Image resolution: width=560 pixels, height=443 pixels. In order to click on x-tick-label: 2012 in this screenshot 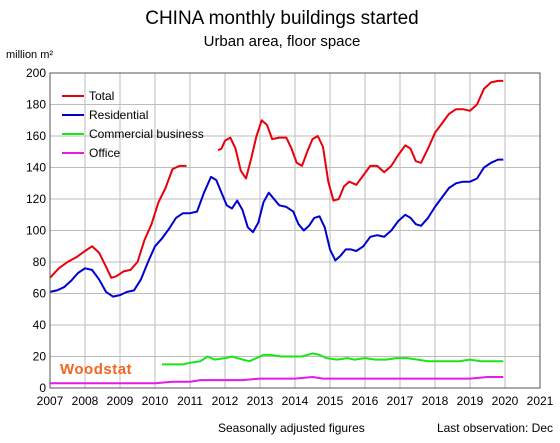, I will do `click(225, 401)`.